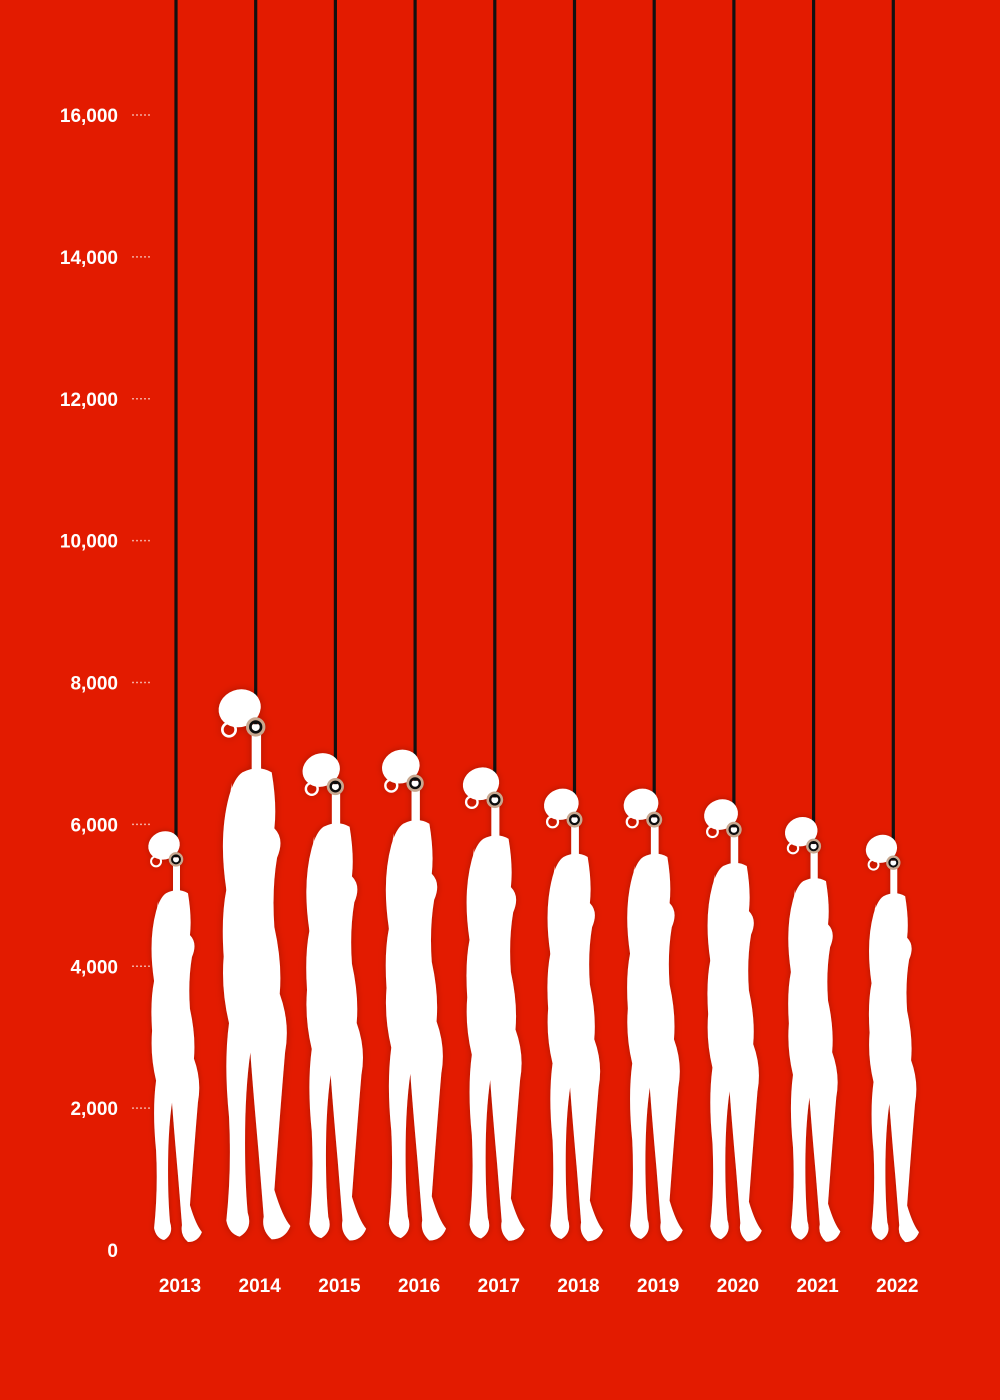 Image resolution: width=1000 pixels, height=1400 pixels. I want to click on x-tick-label: 2018, so click(578, 1286).